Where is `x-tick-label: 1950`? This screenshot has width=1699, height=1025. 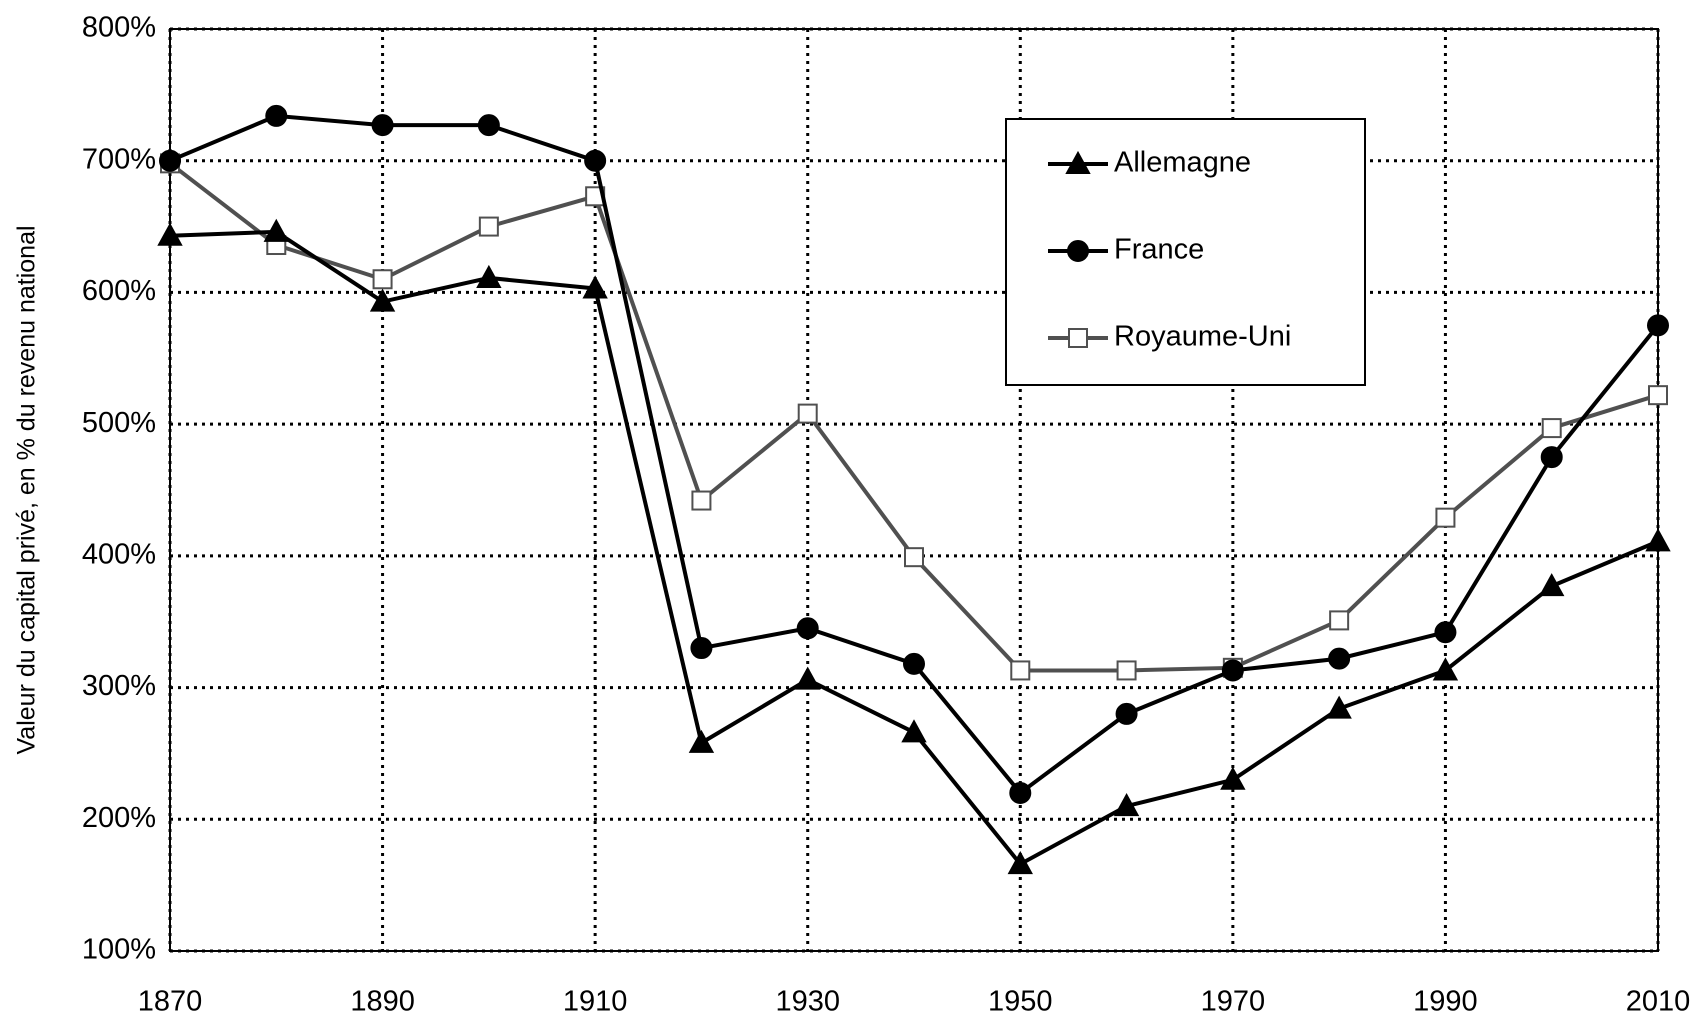 x-tick-label: 1950 is located at coordinates (1020, 1002).